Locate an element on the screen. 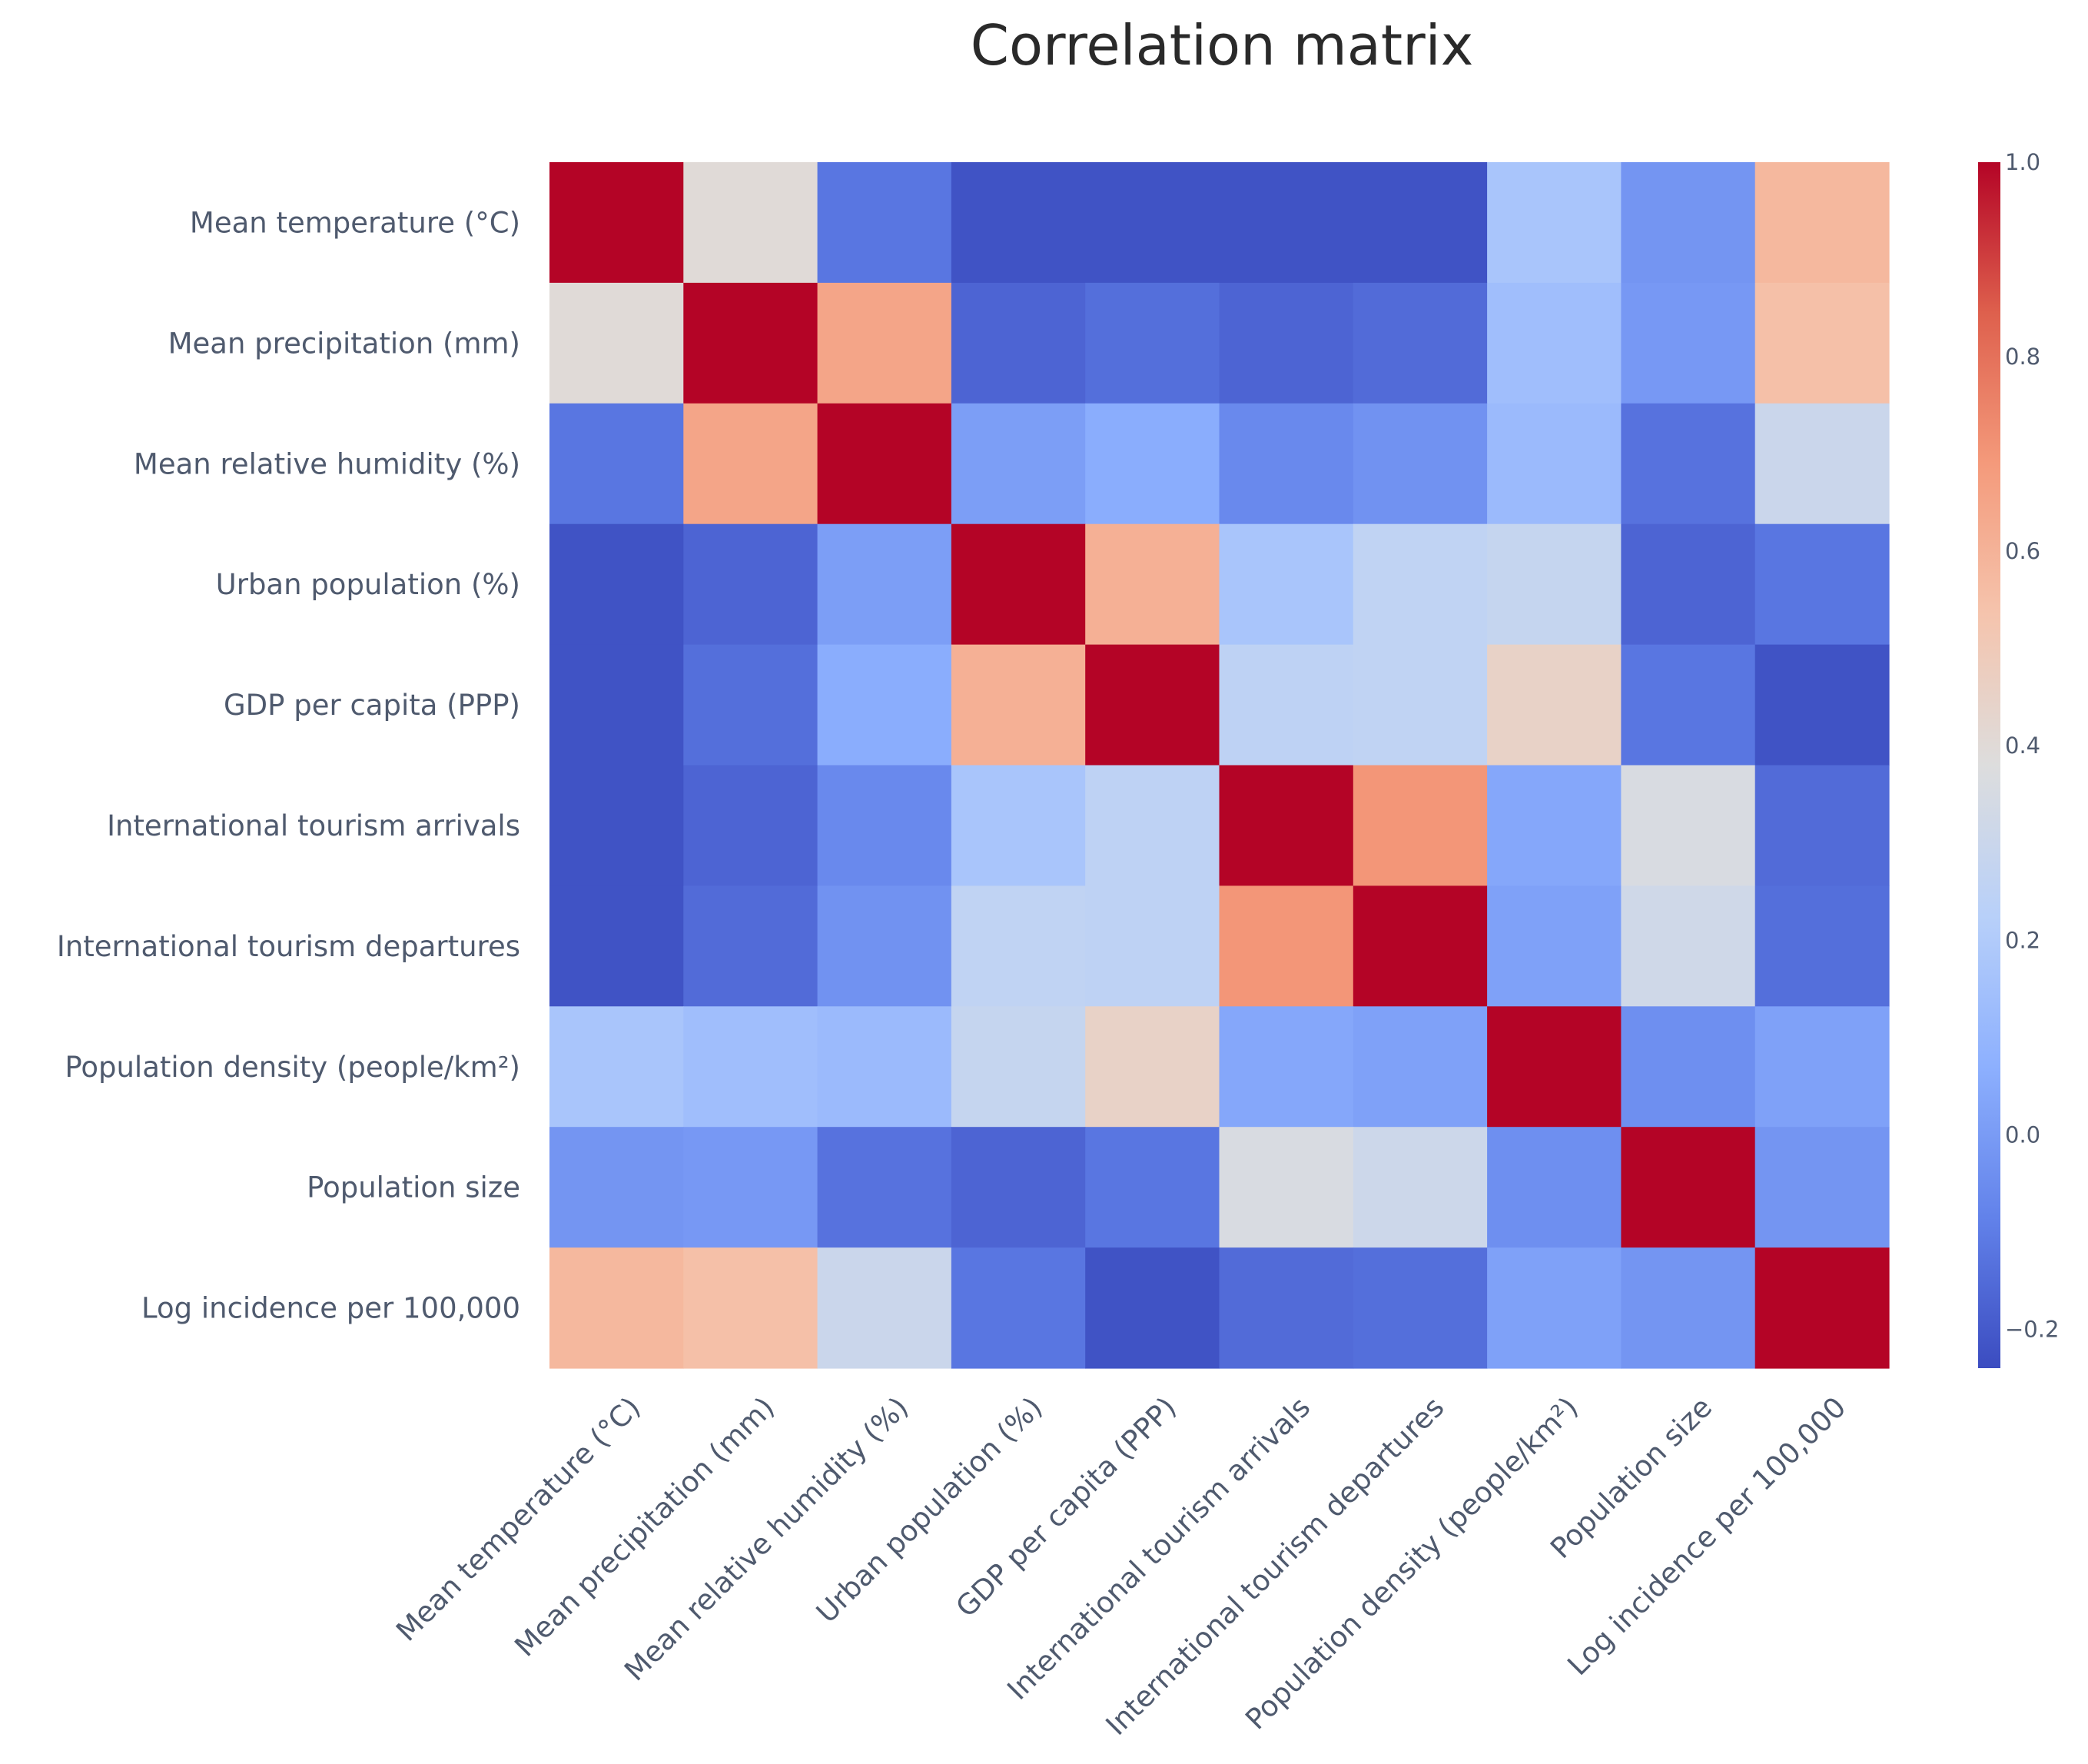 The height and width of the screenshot is (1764, 2088). x-axis-label: GDP per capita (PPP) is located at coordinates (1066, 1506).